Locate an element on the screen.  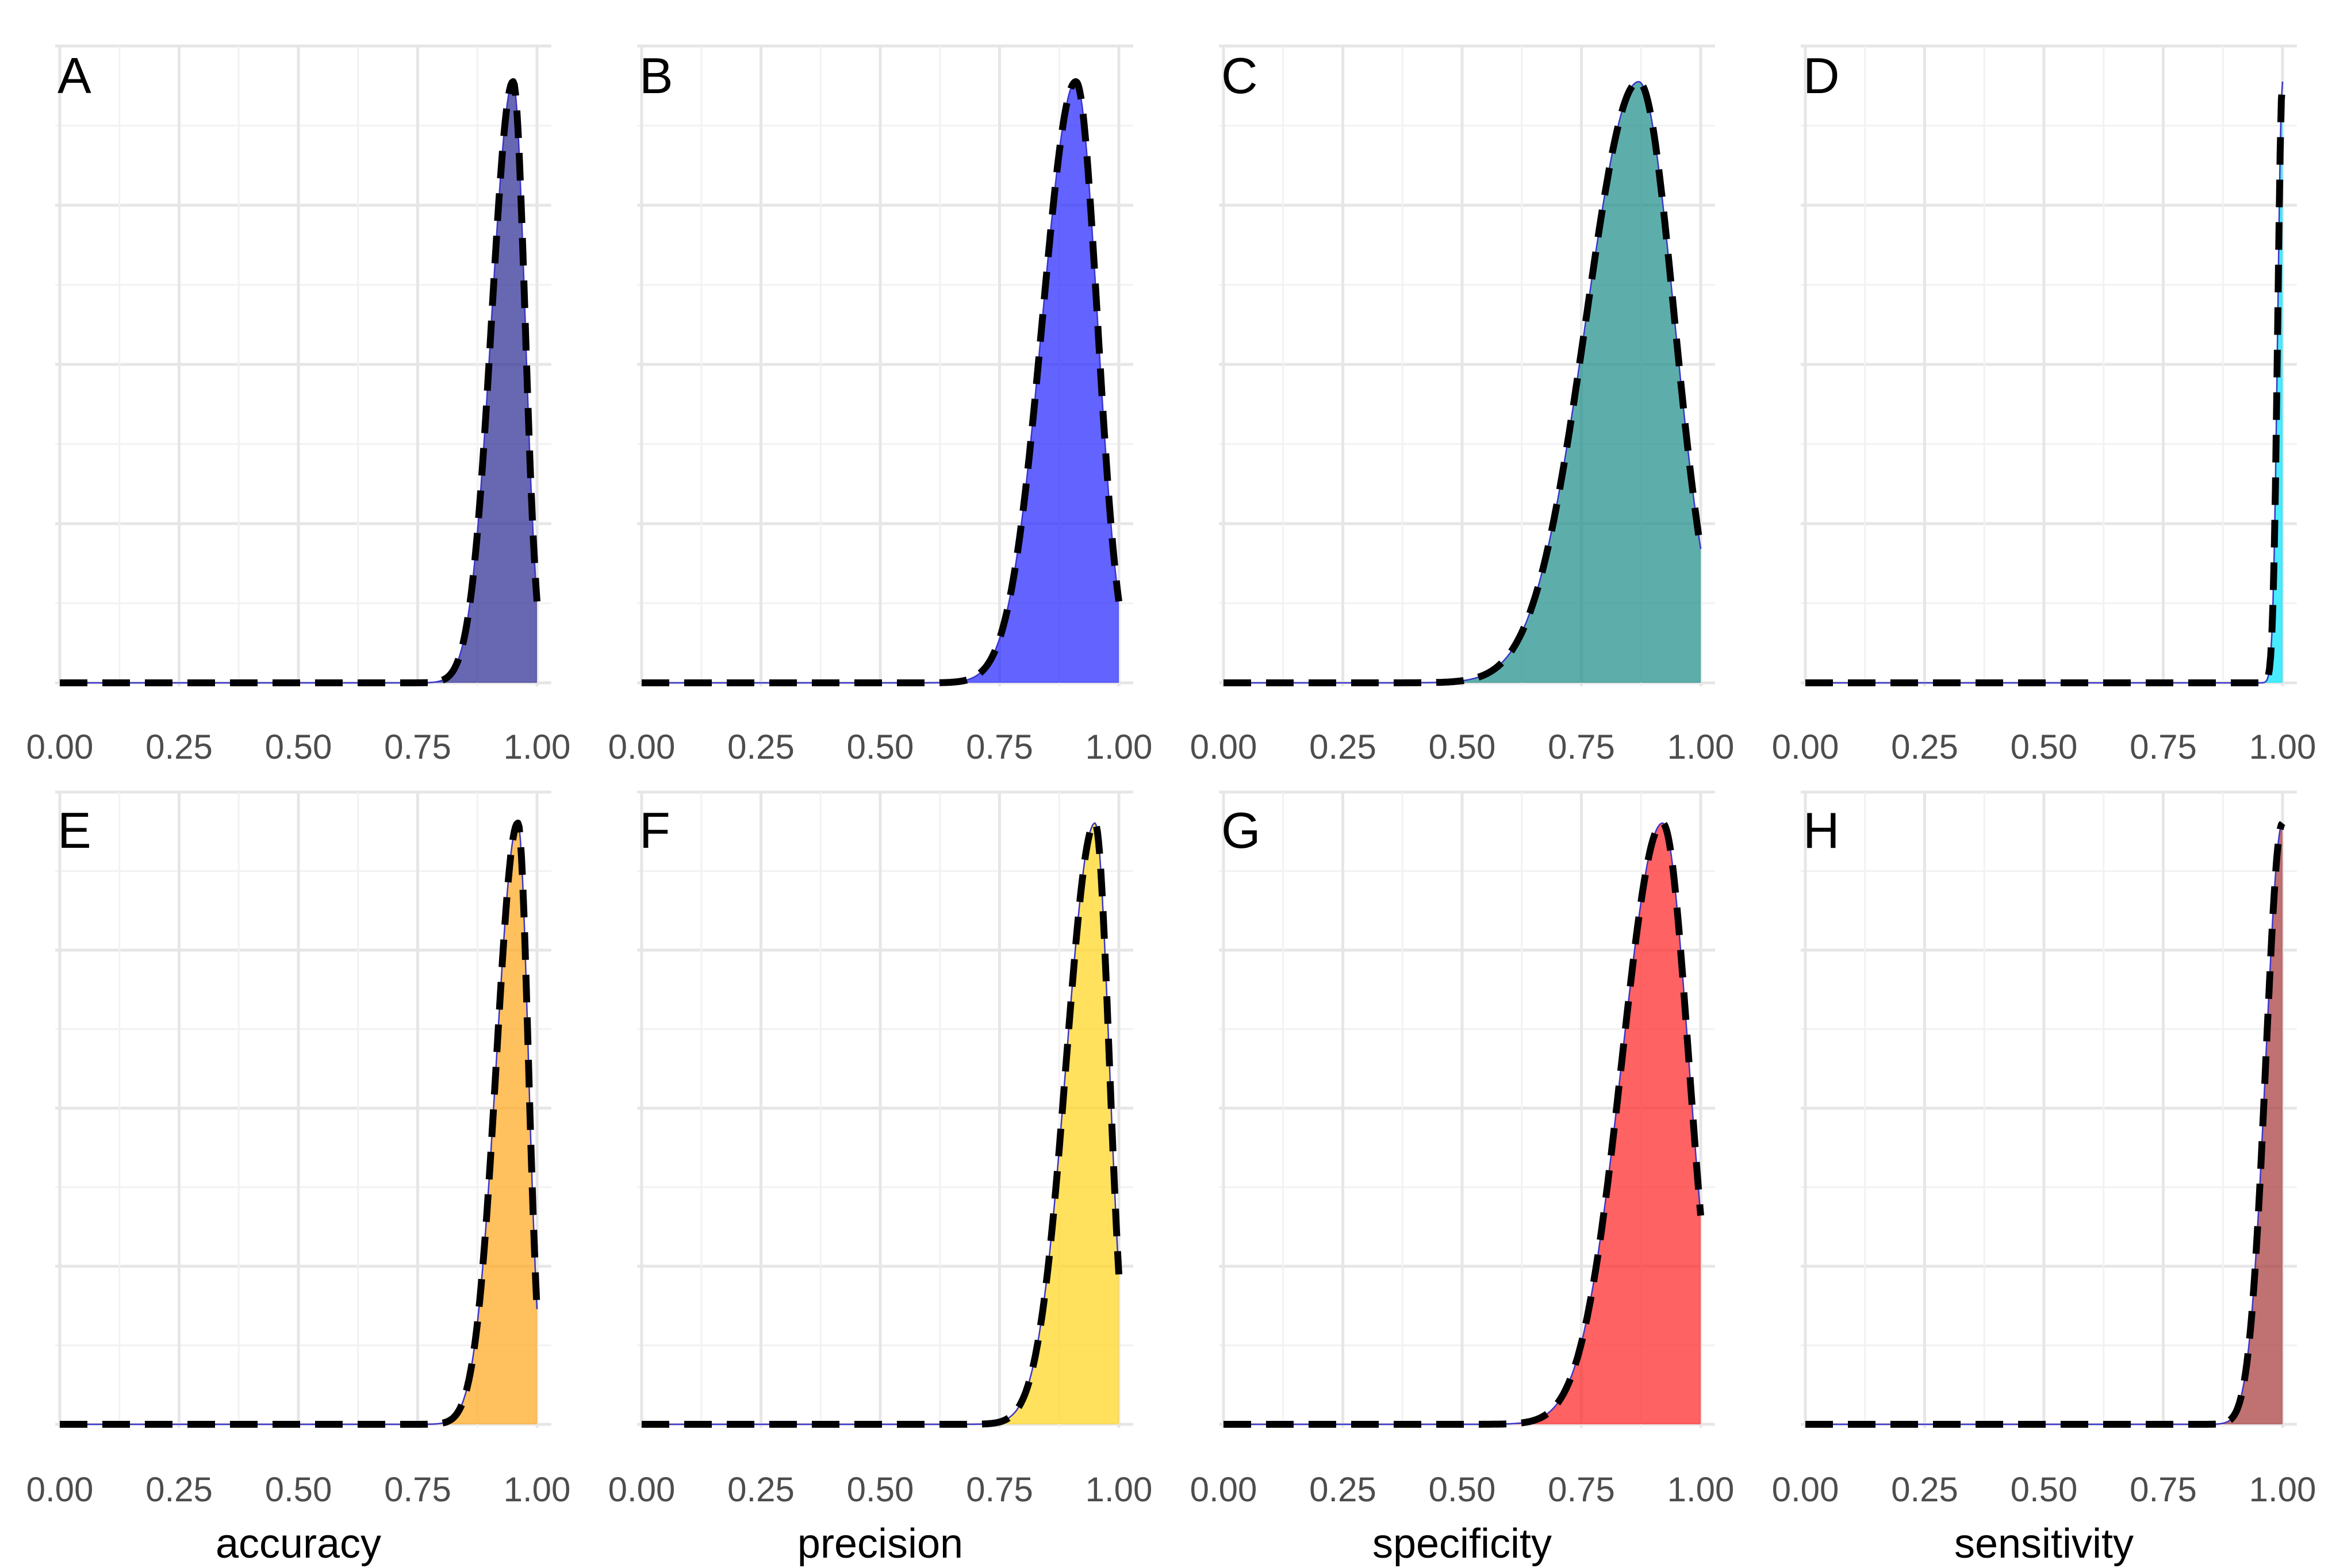
density-dashed-line-c is located at coordinates (1463, 382).